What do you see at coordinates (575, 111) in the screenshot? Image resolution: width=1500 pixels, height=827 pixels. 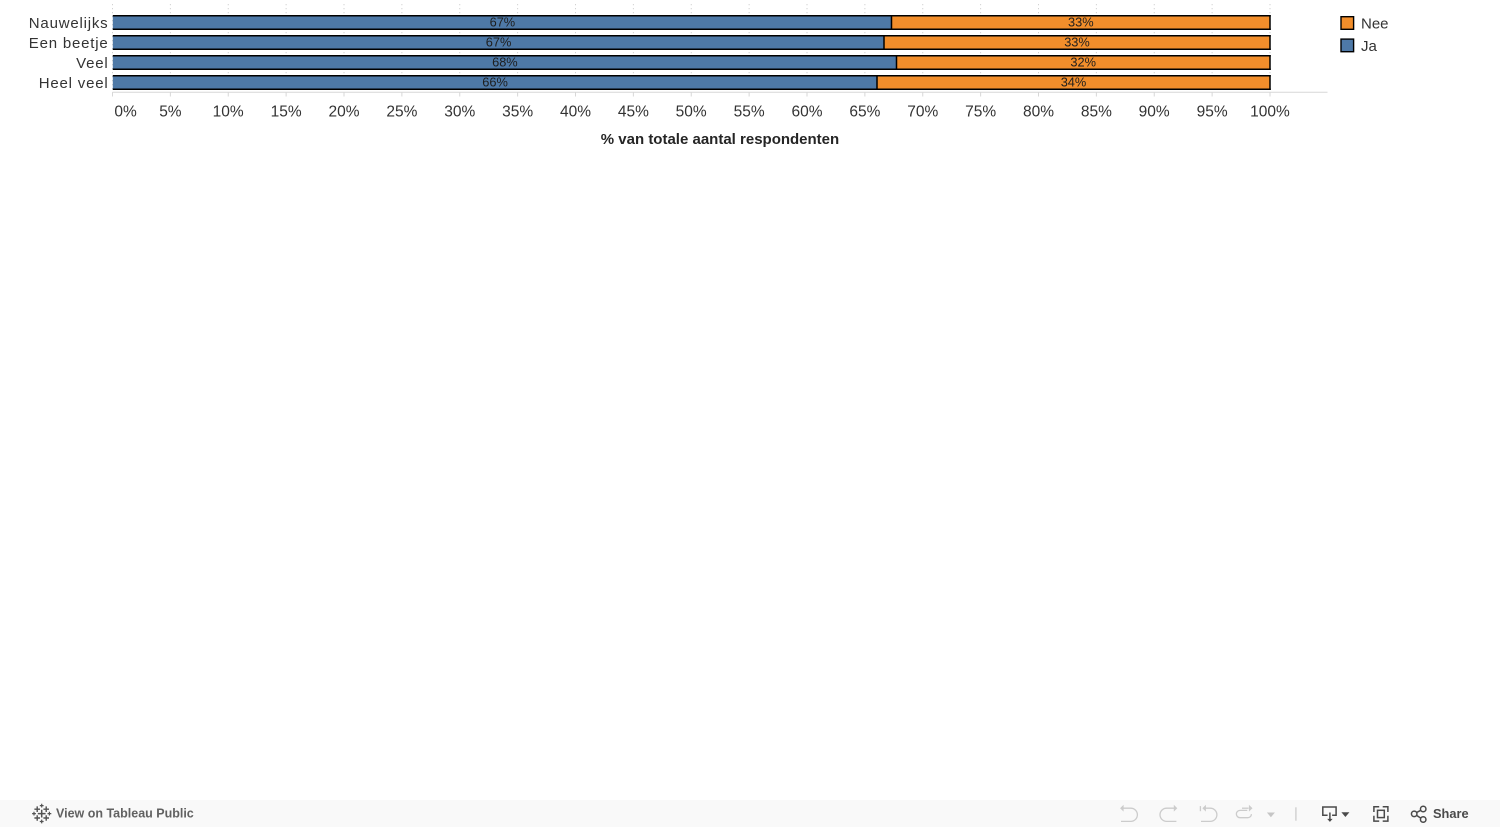 I see `svg-text: 40%` at bounding box center [575, 111].